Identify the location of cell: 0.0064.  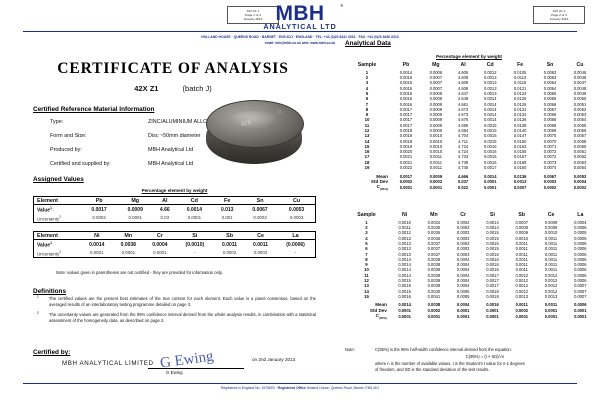
(550, 88).